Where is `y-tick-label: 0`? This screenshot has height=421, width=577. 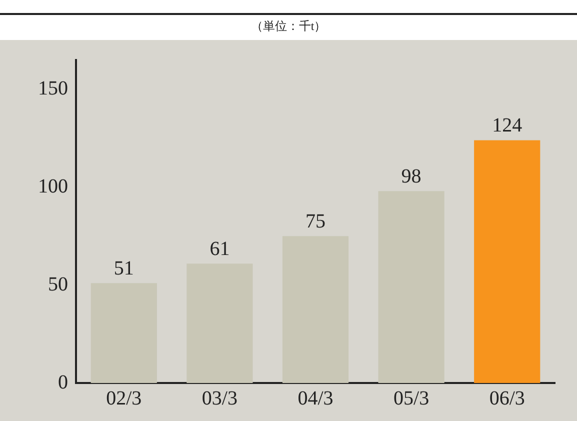
y-tick-label: 0 is located at coordinates (63, 382).